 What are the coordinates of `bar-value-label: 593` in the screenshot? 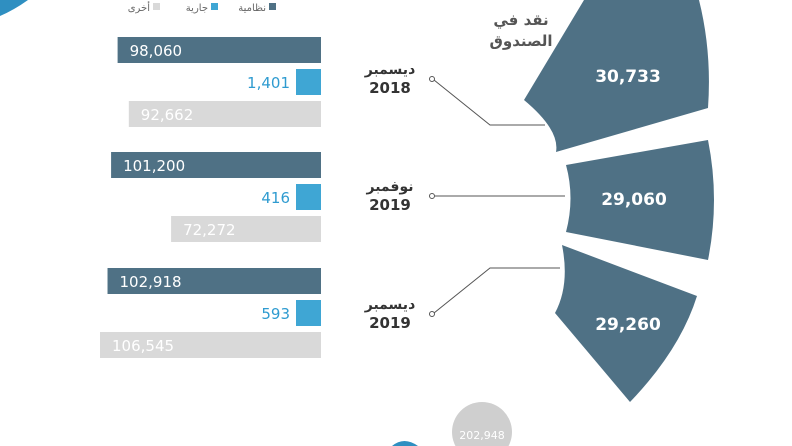 It's located at (275, 314).